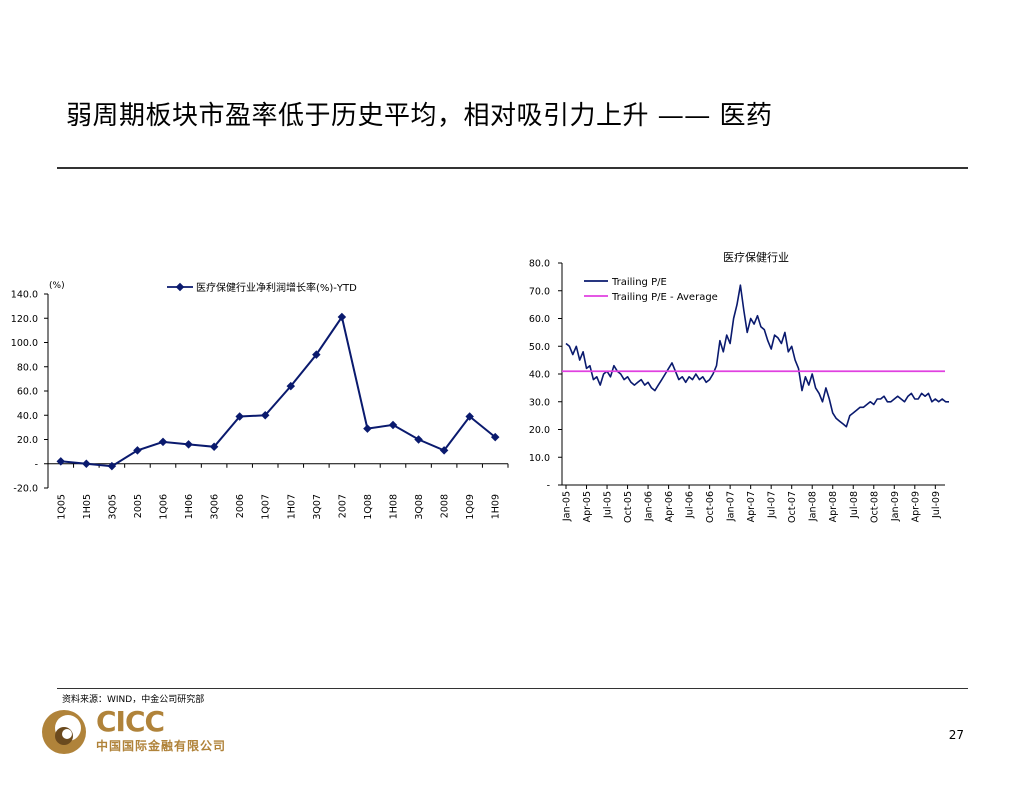  Describe the element at coordinates (539, 264) in the screenshot. I see `chart2-y-tick-label: 80.0` at that location.